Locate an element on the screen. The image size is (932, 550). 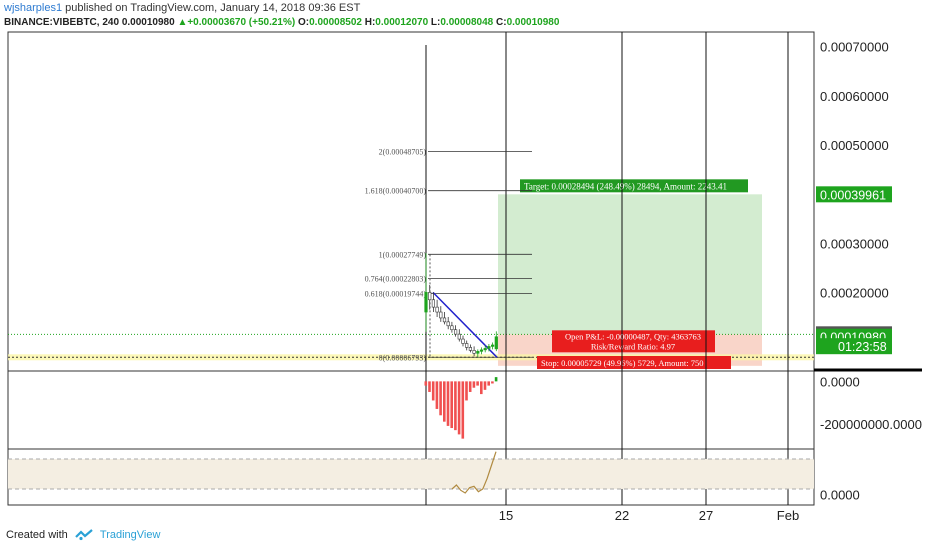
price-tick-label: 0.00070000 is located at coordinates (854, 47).